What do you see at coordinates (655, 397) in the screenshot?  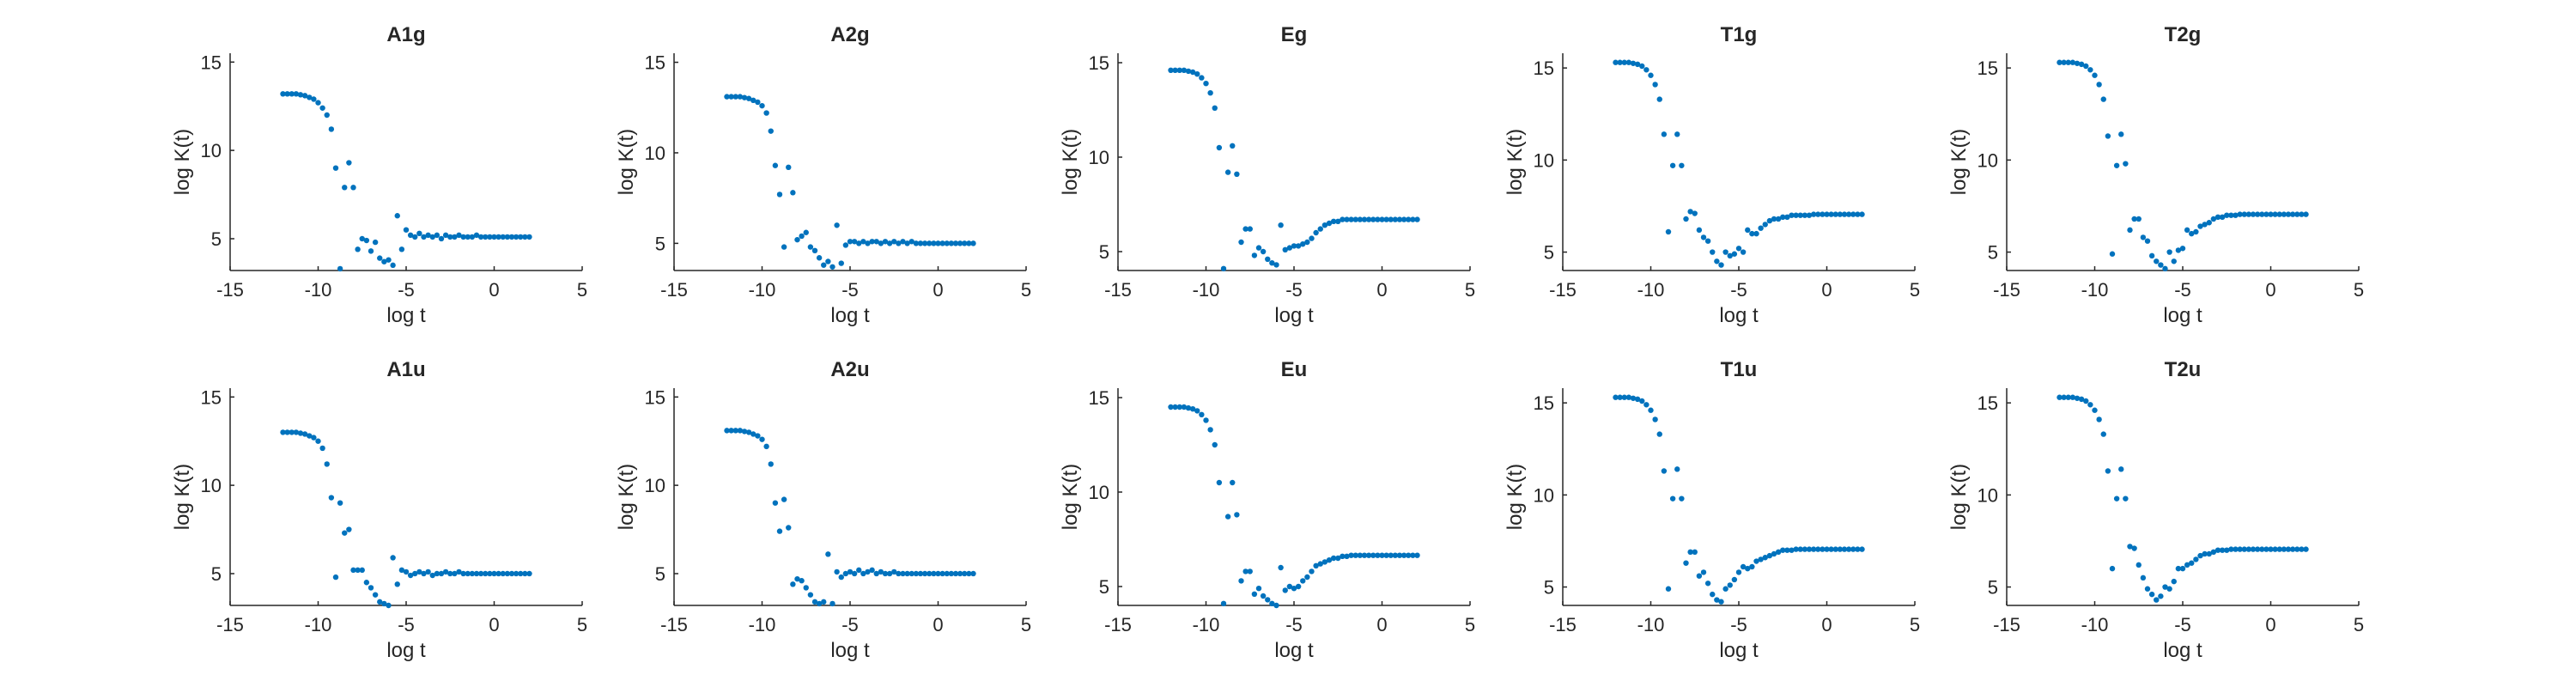 I see `y-tick-label: 15` at bounding box center [655, 397].